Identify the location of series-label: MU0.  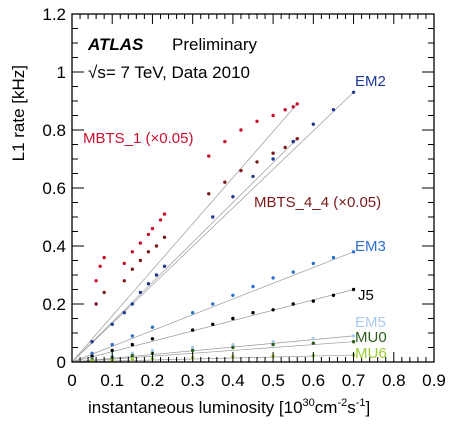
(371, 337).